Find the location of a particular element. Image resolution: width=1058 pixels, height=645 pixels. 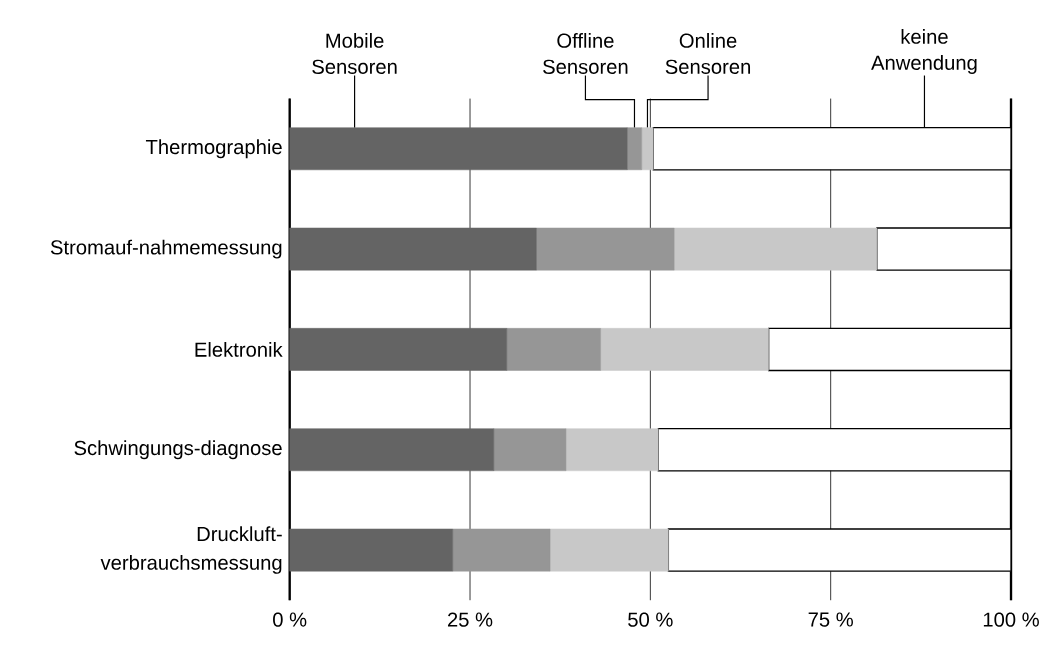

x-tick-label: 25 % is located at coordinates (470, 619).